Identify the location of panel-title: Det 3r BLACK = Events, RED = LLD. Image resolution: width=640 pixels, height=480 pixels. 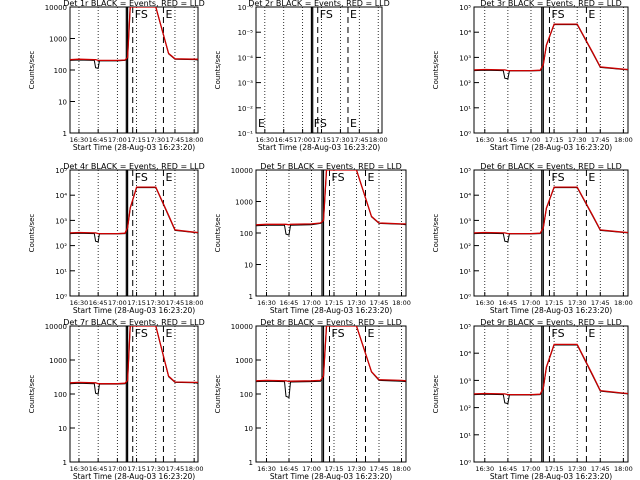
(551, 4).